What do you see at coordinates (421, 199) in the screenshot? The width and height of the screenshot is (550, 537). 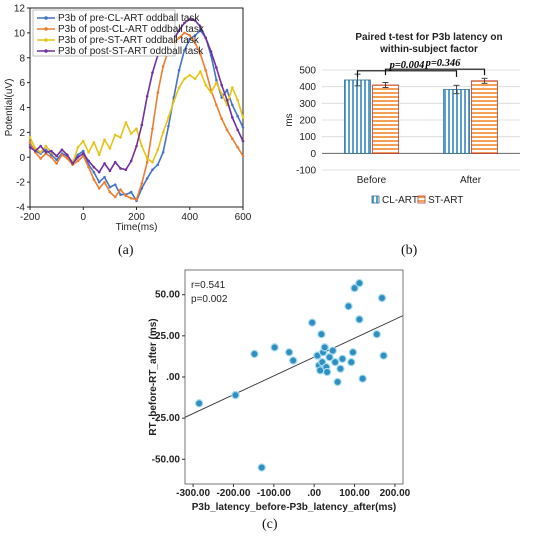 I see `legend-swatch` at bounding box center [421, 199].